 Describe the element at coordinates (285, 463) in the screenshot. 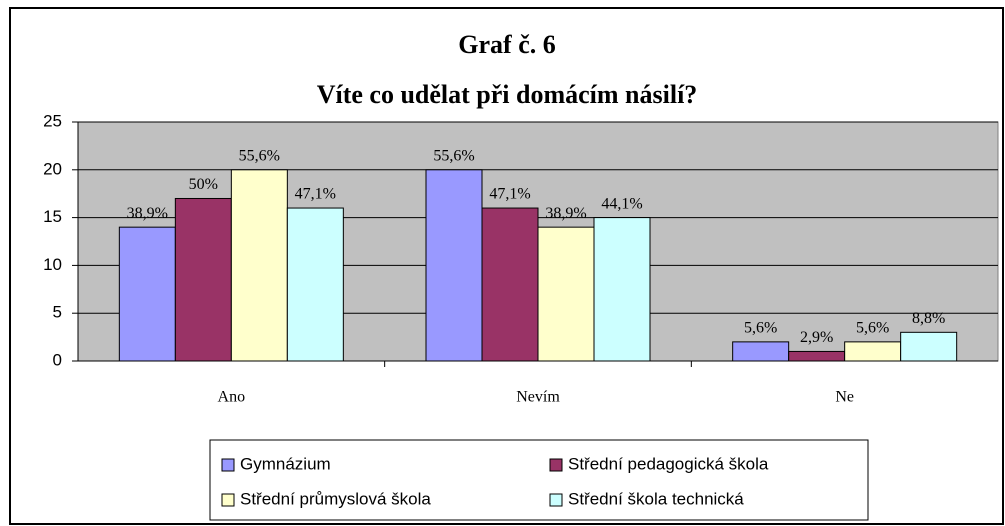

I see `legend-label: Gymnázium` at that location.